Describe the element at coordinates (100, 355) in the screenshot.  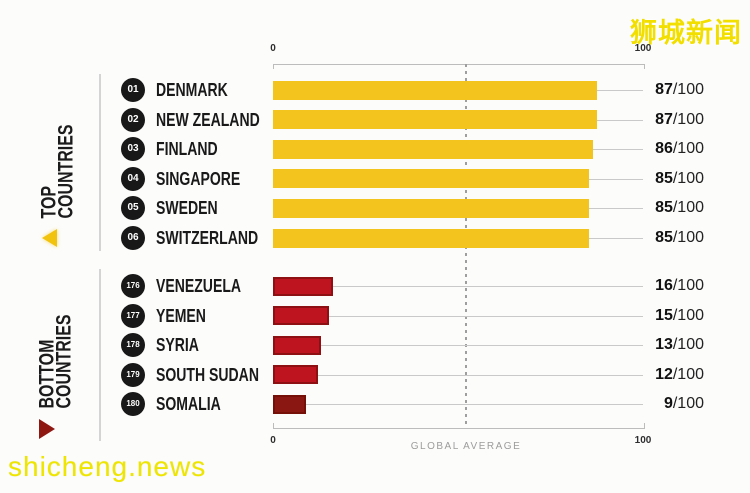
I see `section-divider-bottom` at that location.